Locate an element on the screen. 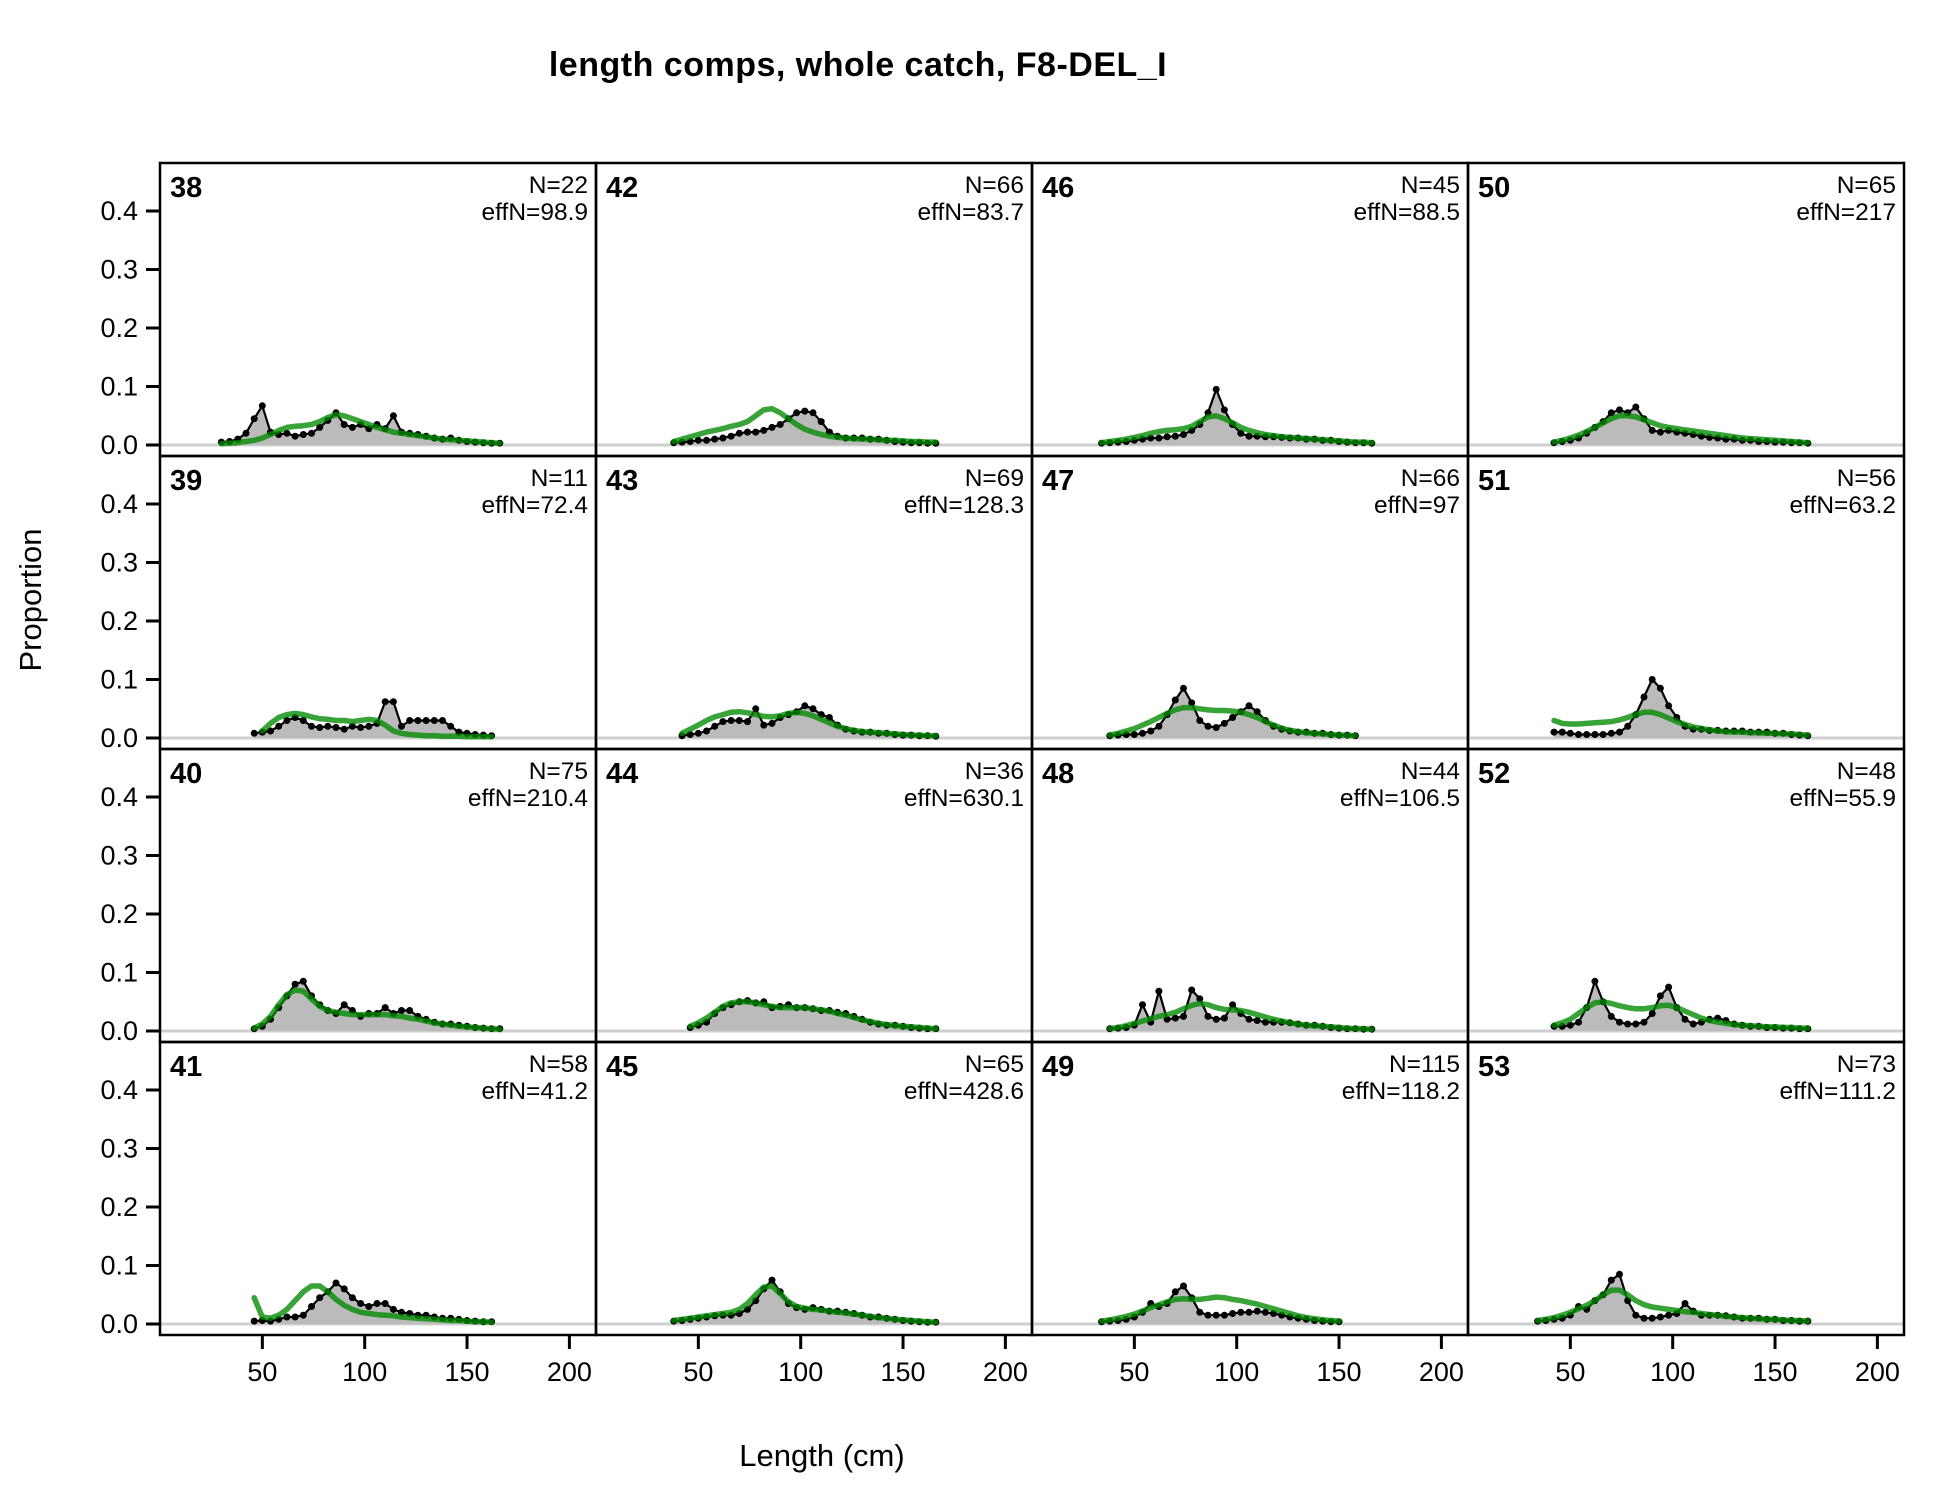  panel-sample-size: N=65 is located at coordinates (1866, 185).